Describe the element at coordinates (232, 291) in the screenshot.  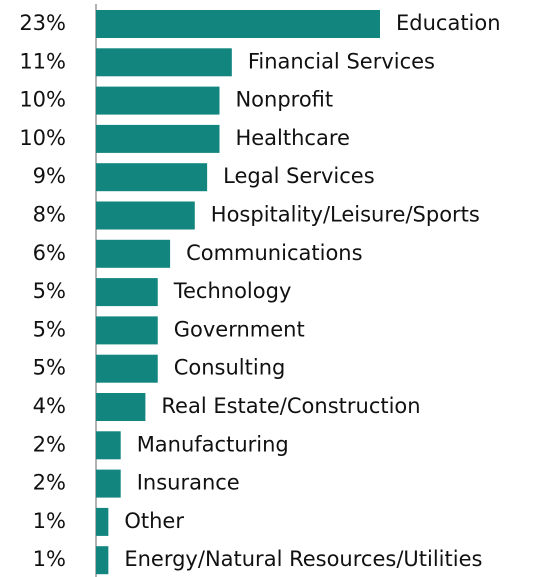
I see `category-label: Technology` at that location.